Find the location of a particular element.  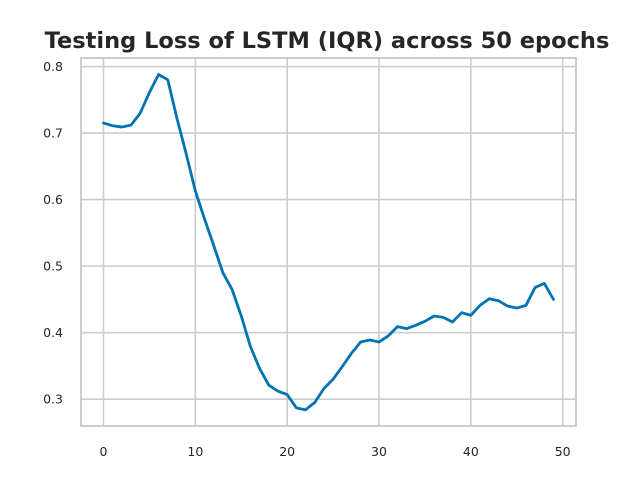

y-tick-label: 0.7 is located at coordinates (53, 133).